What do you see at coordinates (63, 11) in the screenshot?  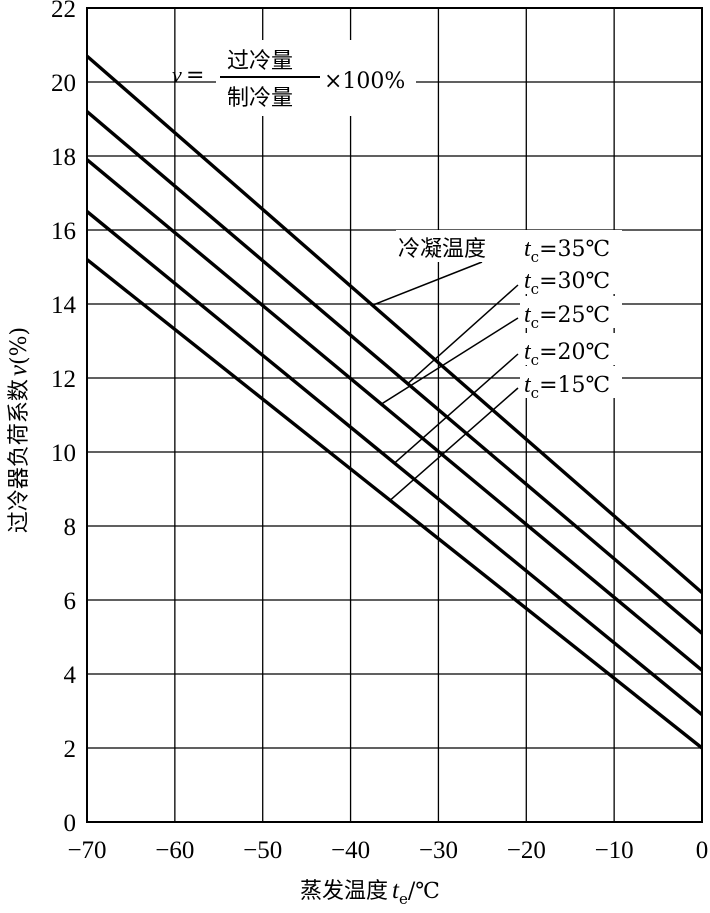 I see `y-tick-label: 22` at bounding box center [63, 11].